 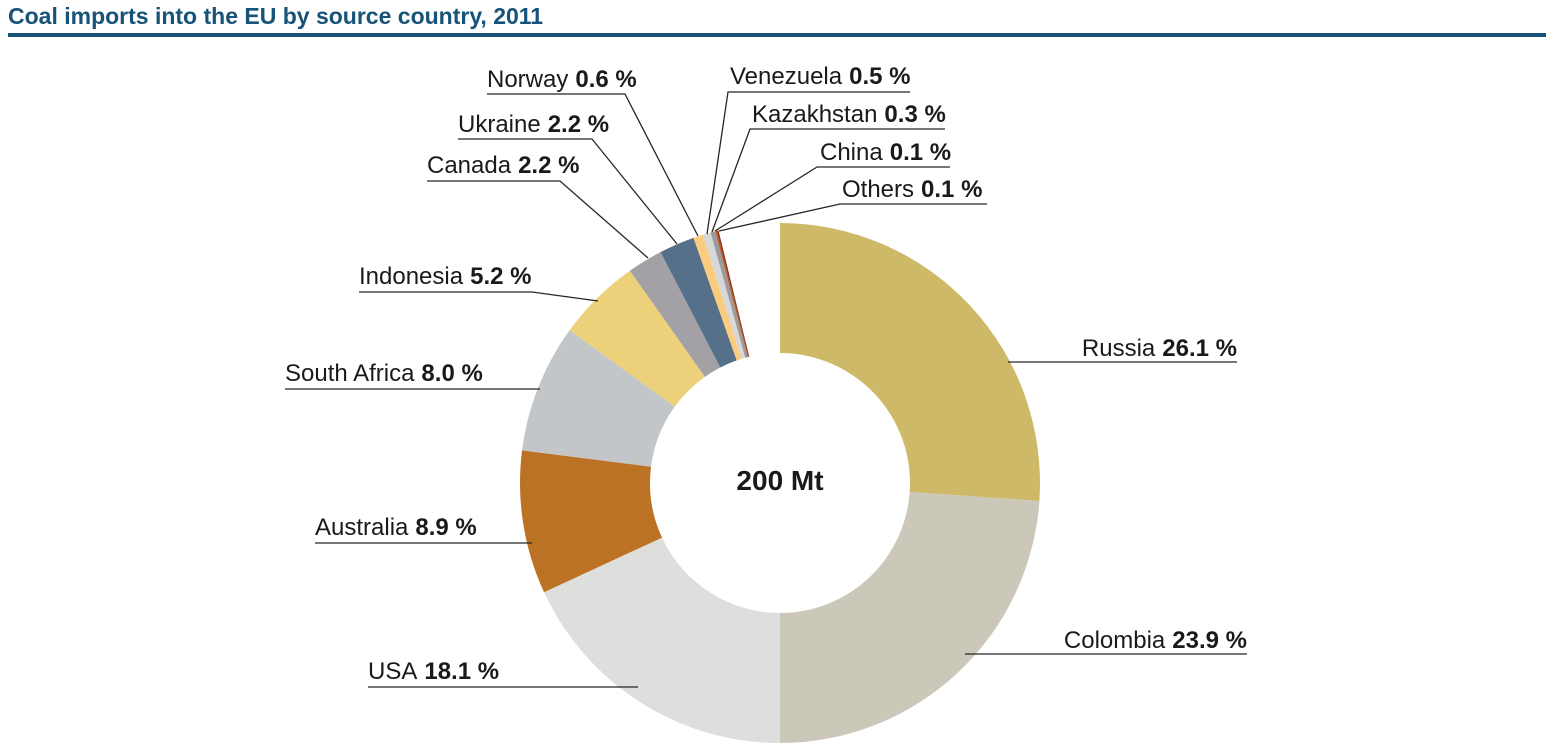 I want to click on label-venezuela-name: Venezuela, so click(x=786, y=76).